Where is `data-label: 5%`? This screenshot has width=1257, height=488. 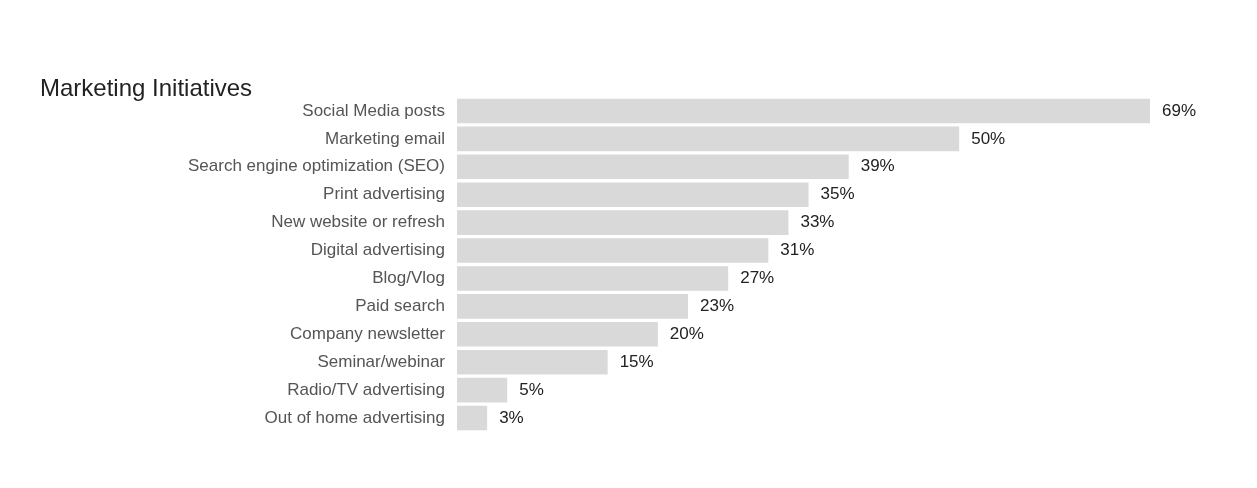 data-label: 5% is located at coordinates (531, 389).